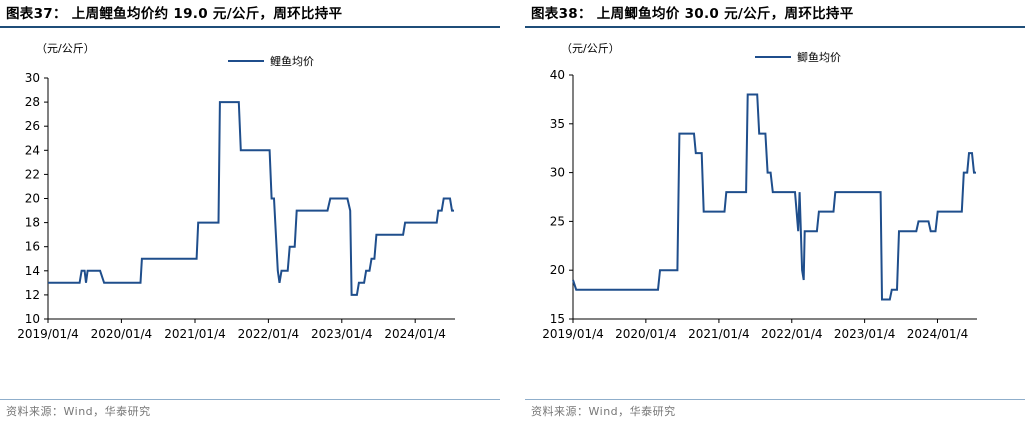 The width and height of the screenshot is (1030, 424). What do you see at coordinates (292, 61) in the screenshot?
I see `legend-label: 鲤鱼均价` at bounding box center [292, 61].